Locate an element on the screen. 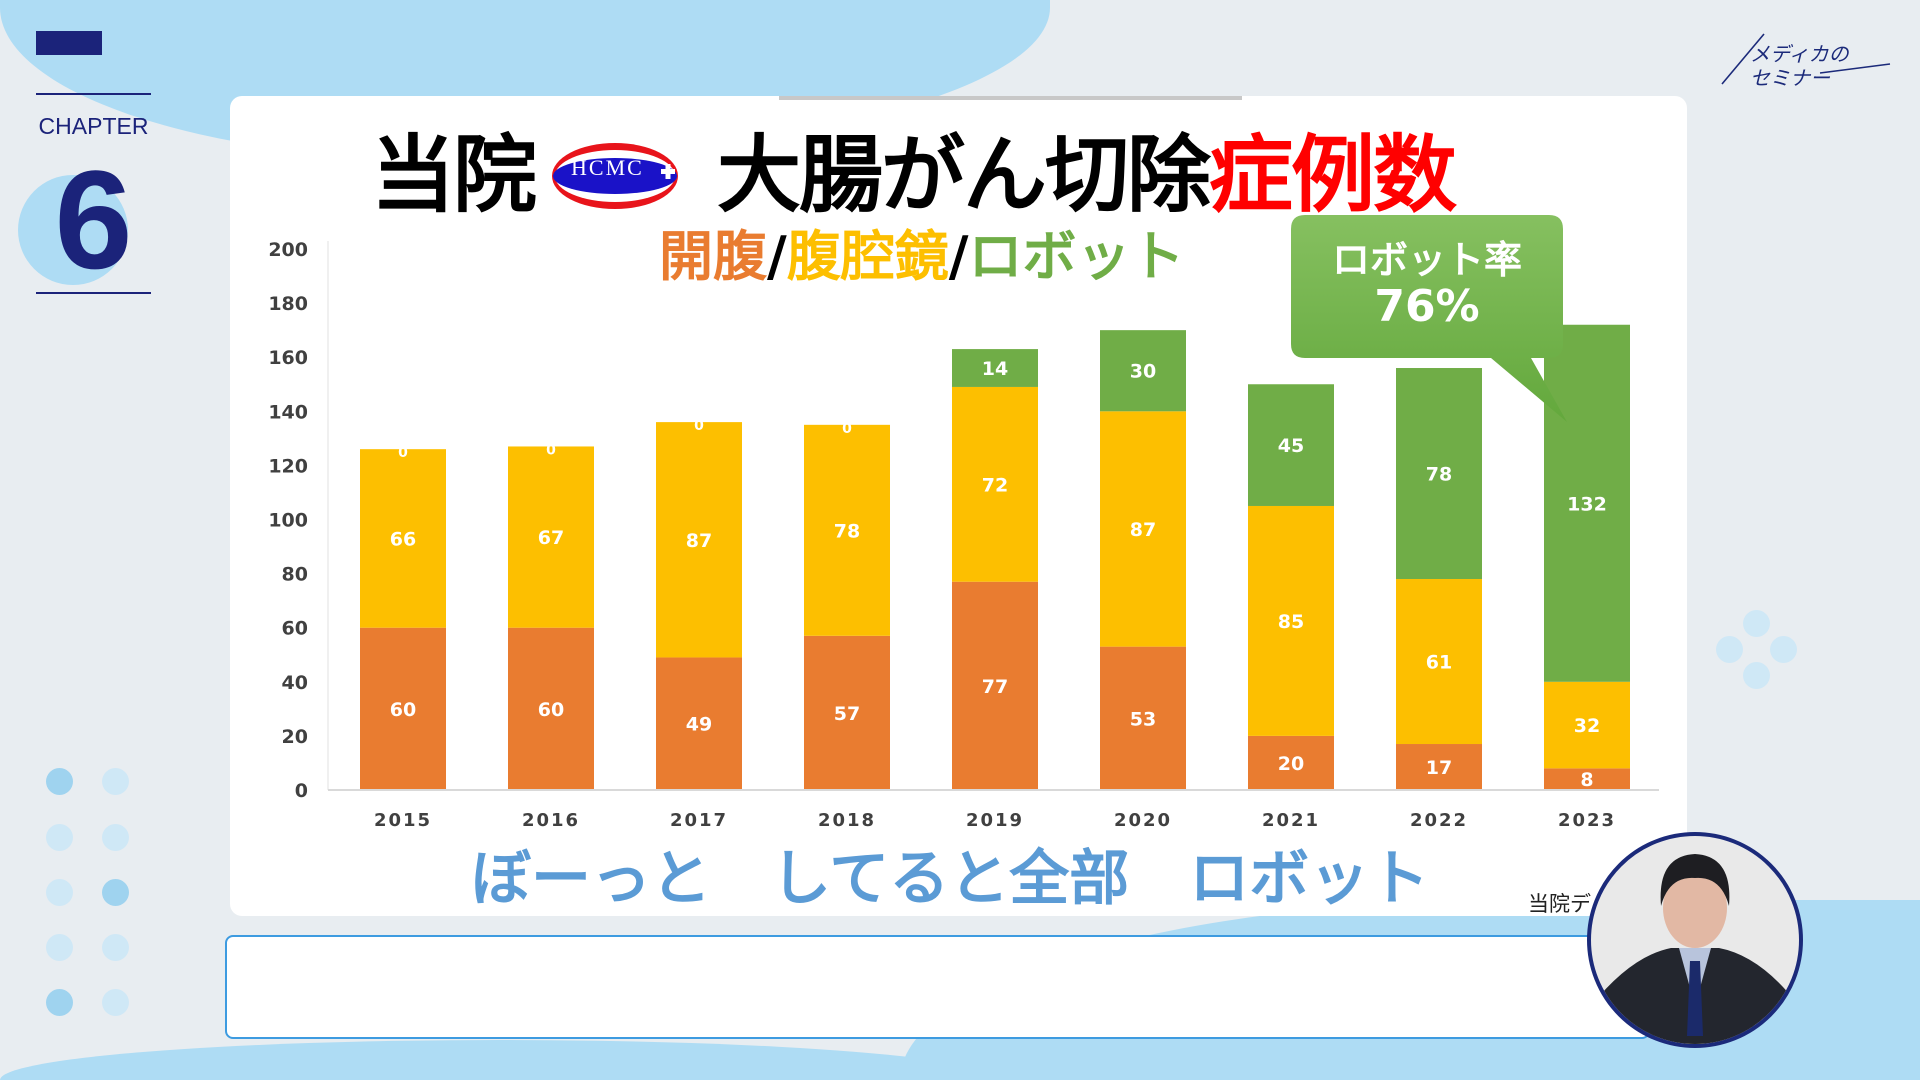 This screenshot has width=1920, height=1080. y-tick-label: 20 is located at coordinates (295, 737).